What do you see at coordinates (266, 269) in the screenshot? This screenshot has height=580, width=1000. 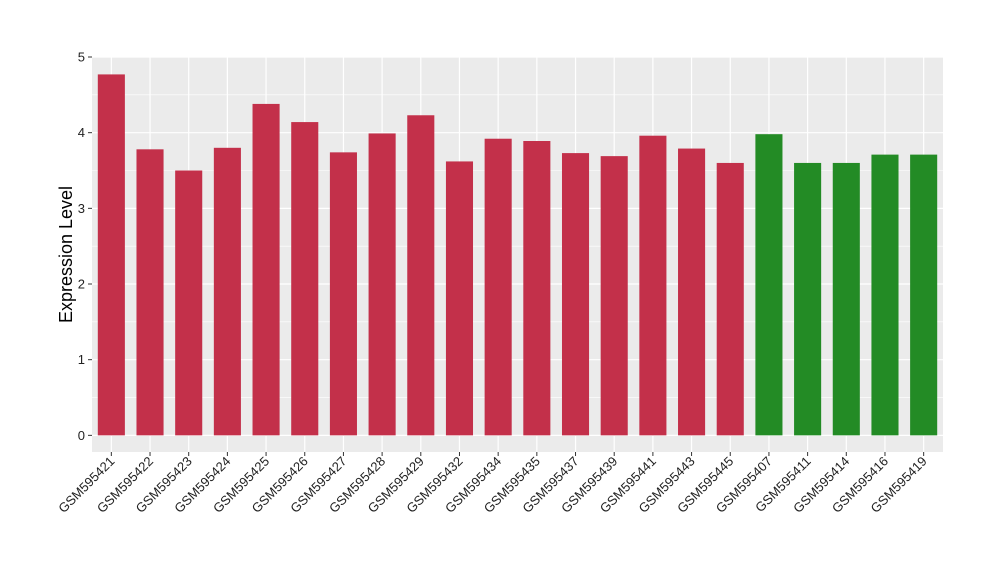 I see `bar-GSM595425` at bounding box center [266, 269].